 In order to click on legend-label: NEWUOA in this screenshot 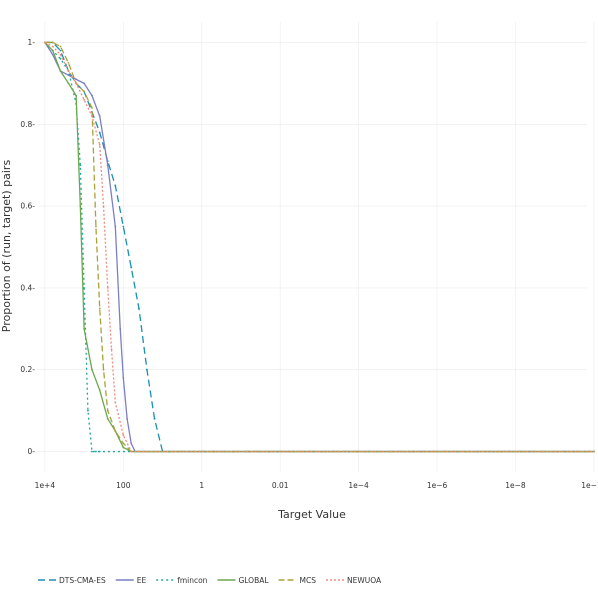, I will do `click(364, 580)`.